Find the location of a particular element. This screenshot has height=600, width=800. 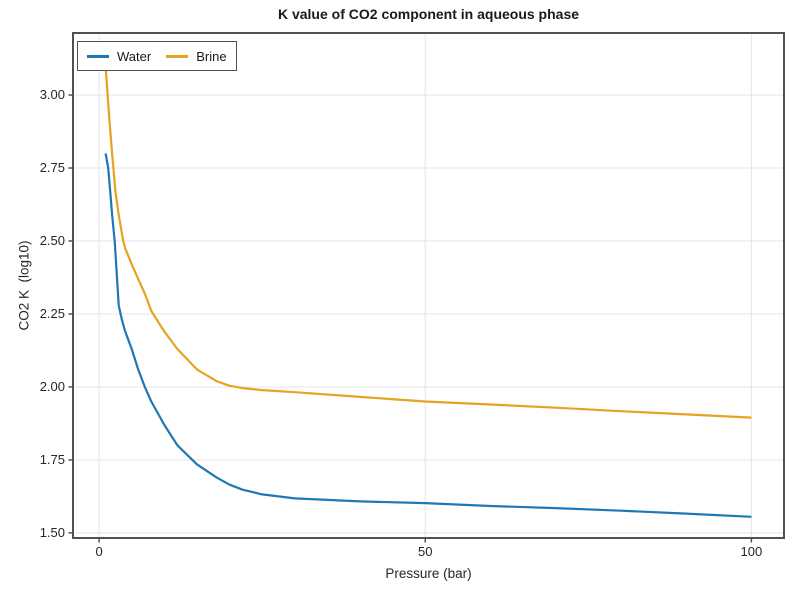

brine-line-swatch is located at coordinates (177, 56).